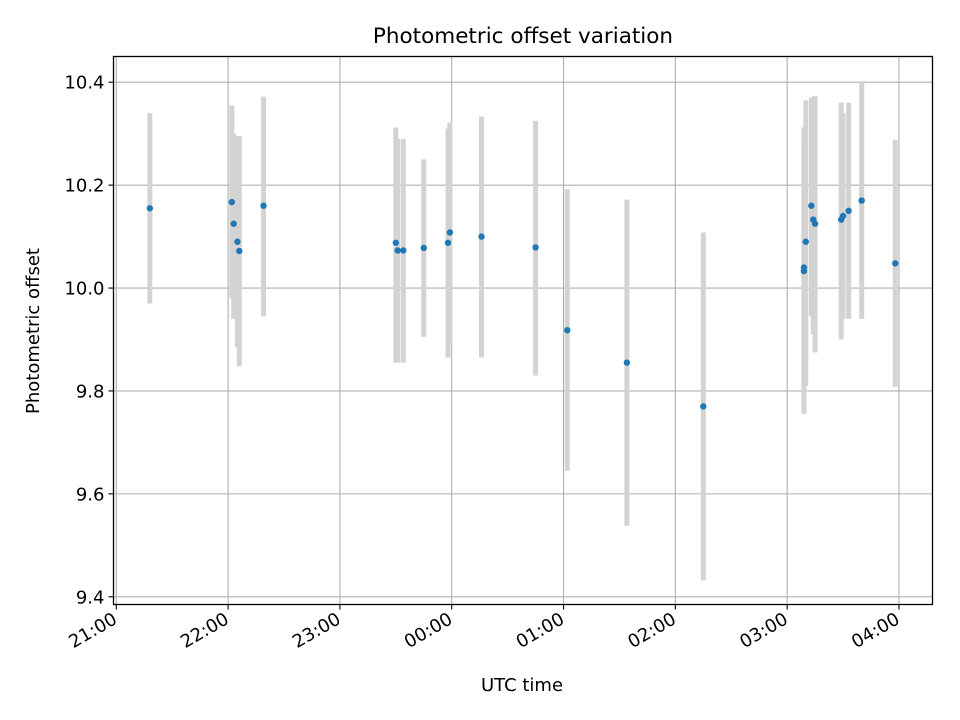  What do you see at coordinates (651, 631) in the screenshot?
I see `x-tick-label: 02:00` at bounding box center [651, 631].